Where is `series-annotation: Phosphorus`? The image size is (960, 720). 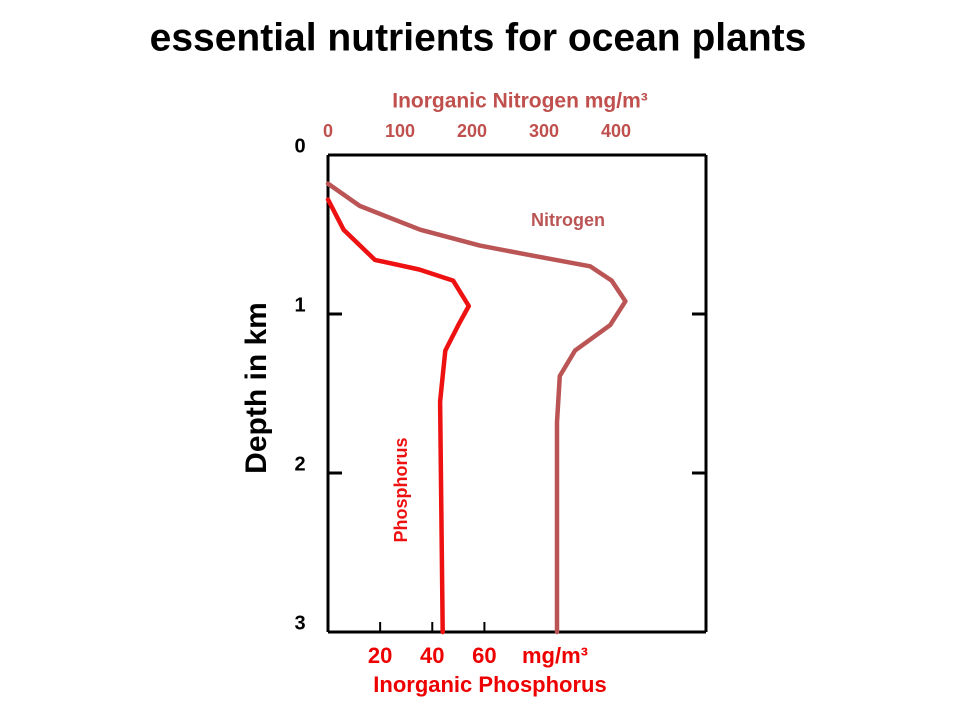 series-annotation: Phosphorus is located at coordinates (401, 489).